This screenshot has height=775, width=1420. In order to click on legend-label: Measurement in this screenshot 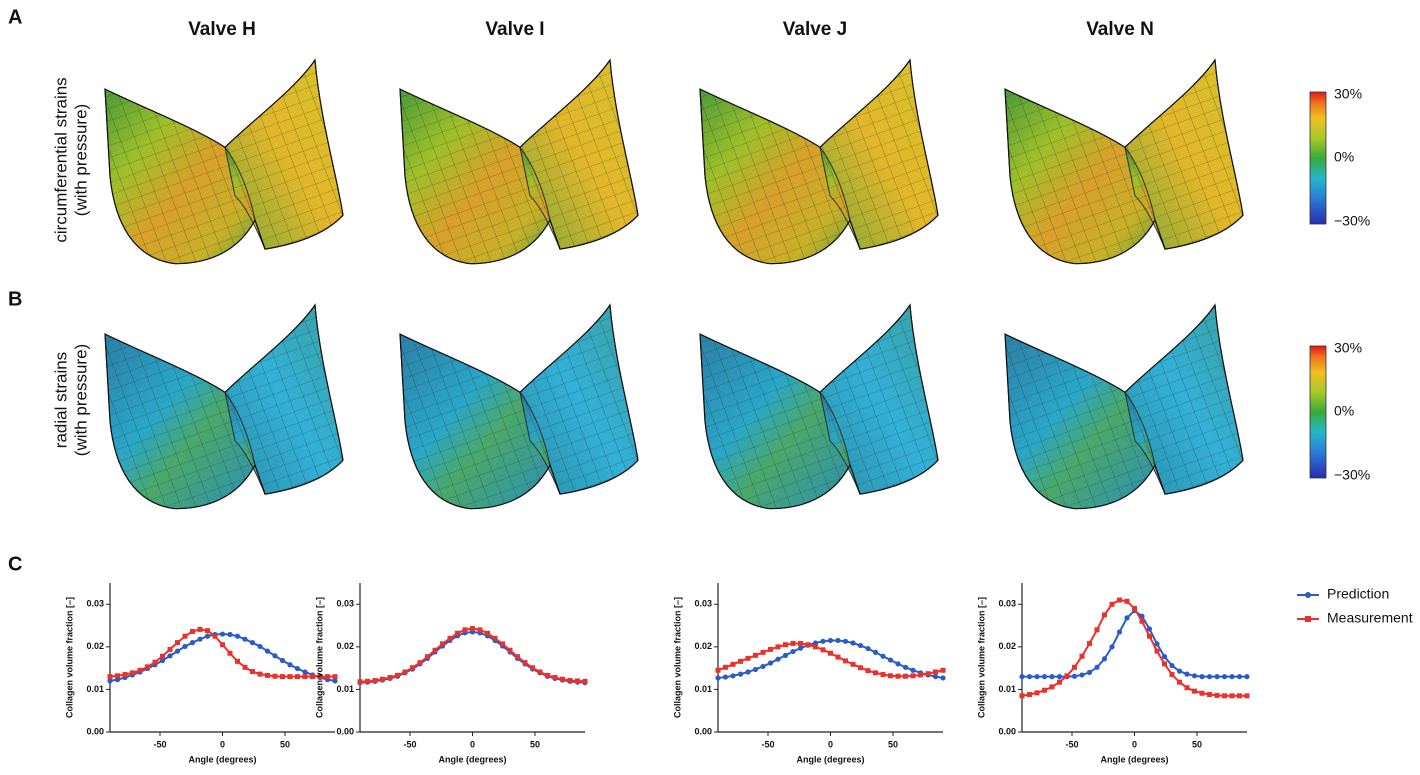, I will do `click(1370, 618)`.